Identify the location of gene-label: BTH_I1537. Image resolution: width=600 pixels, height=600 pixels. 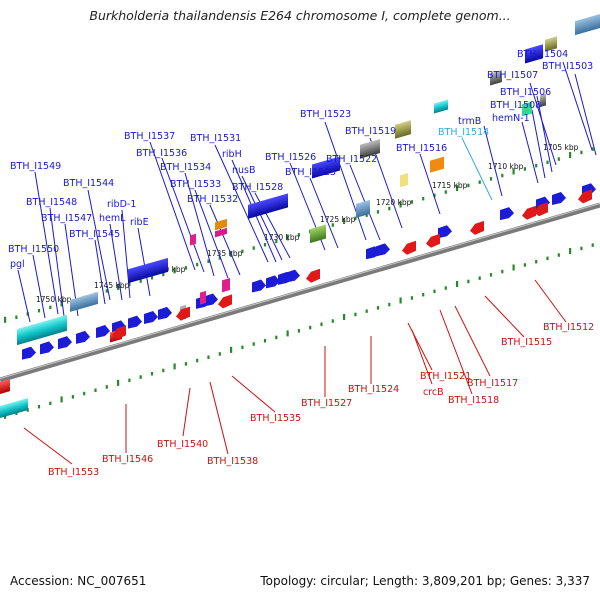
(149, 136).